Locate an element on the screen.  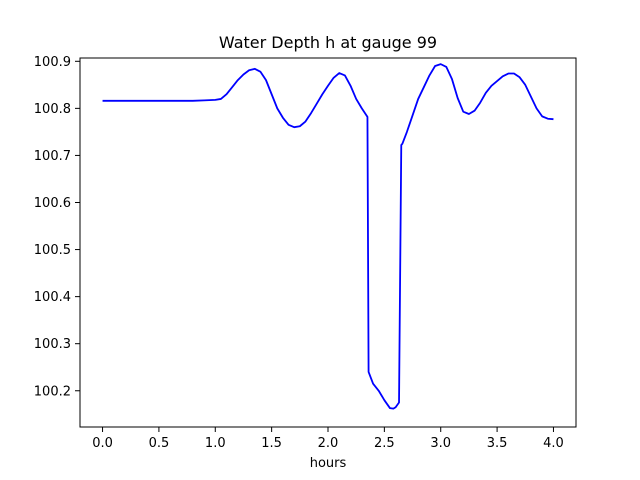
x-tick-label: 3.5 is located at coordinates (497, 443).